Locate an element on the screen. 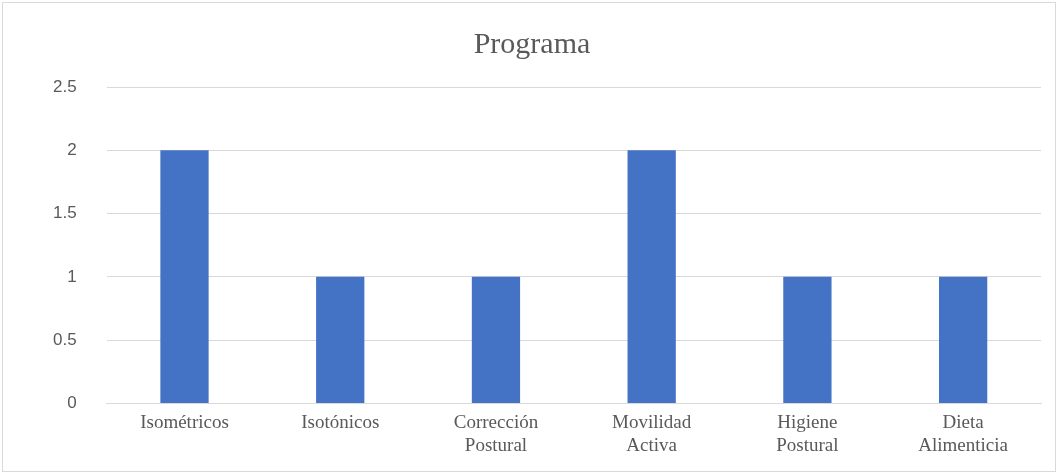 This screenshot has height=474, width=1059. chart-title: Programa is located at coordinates (532, 42).